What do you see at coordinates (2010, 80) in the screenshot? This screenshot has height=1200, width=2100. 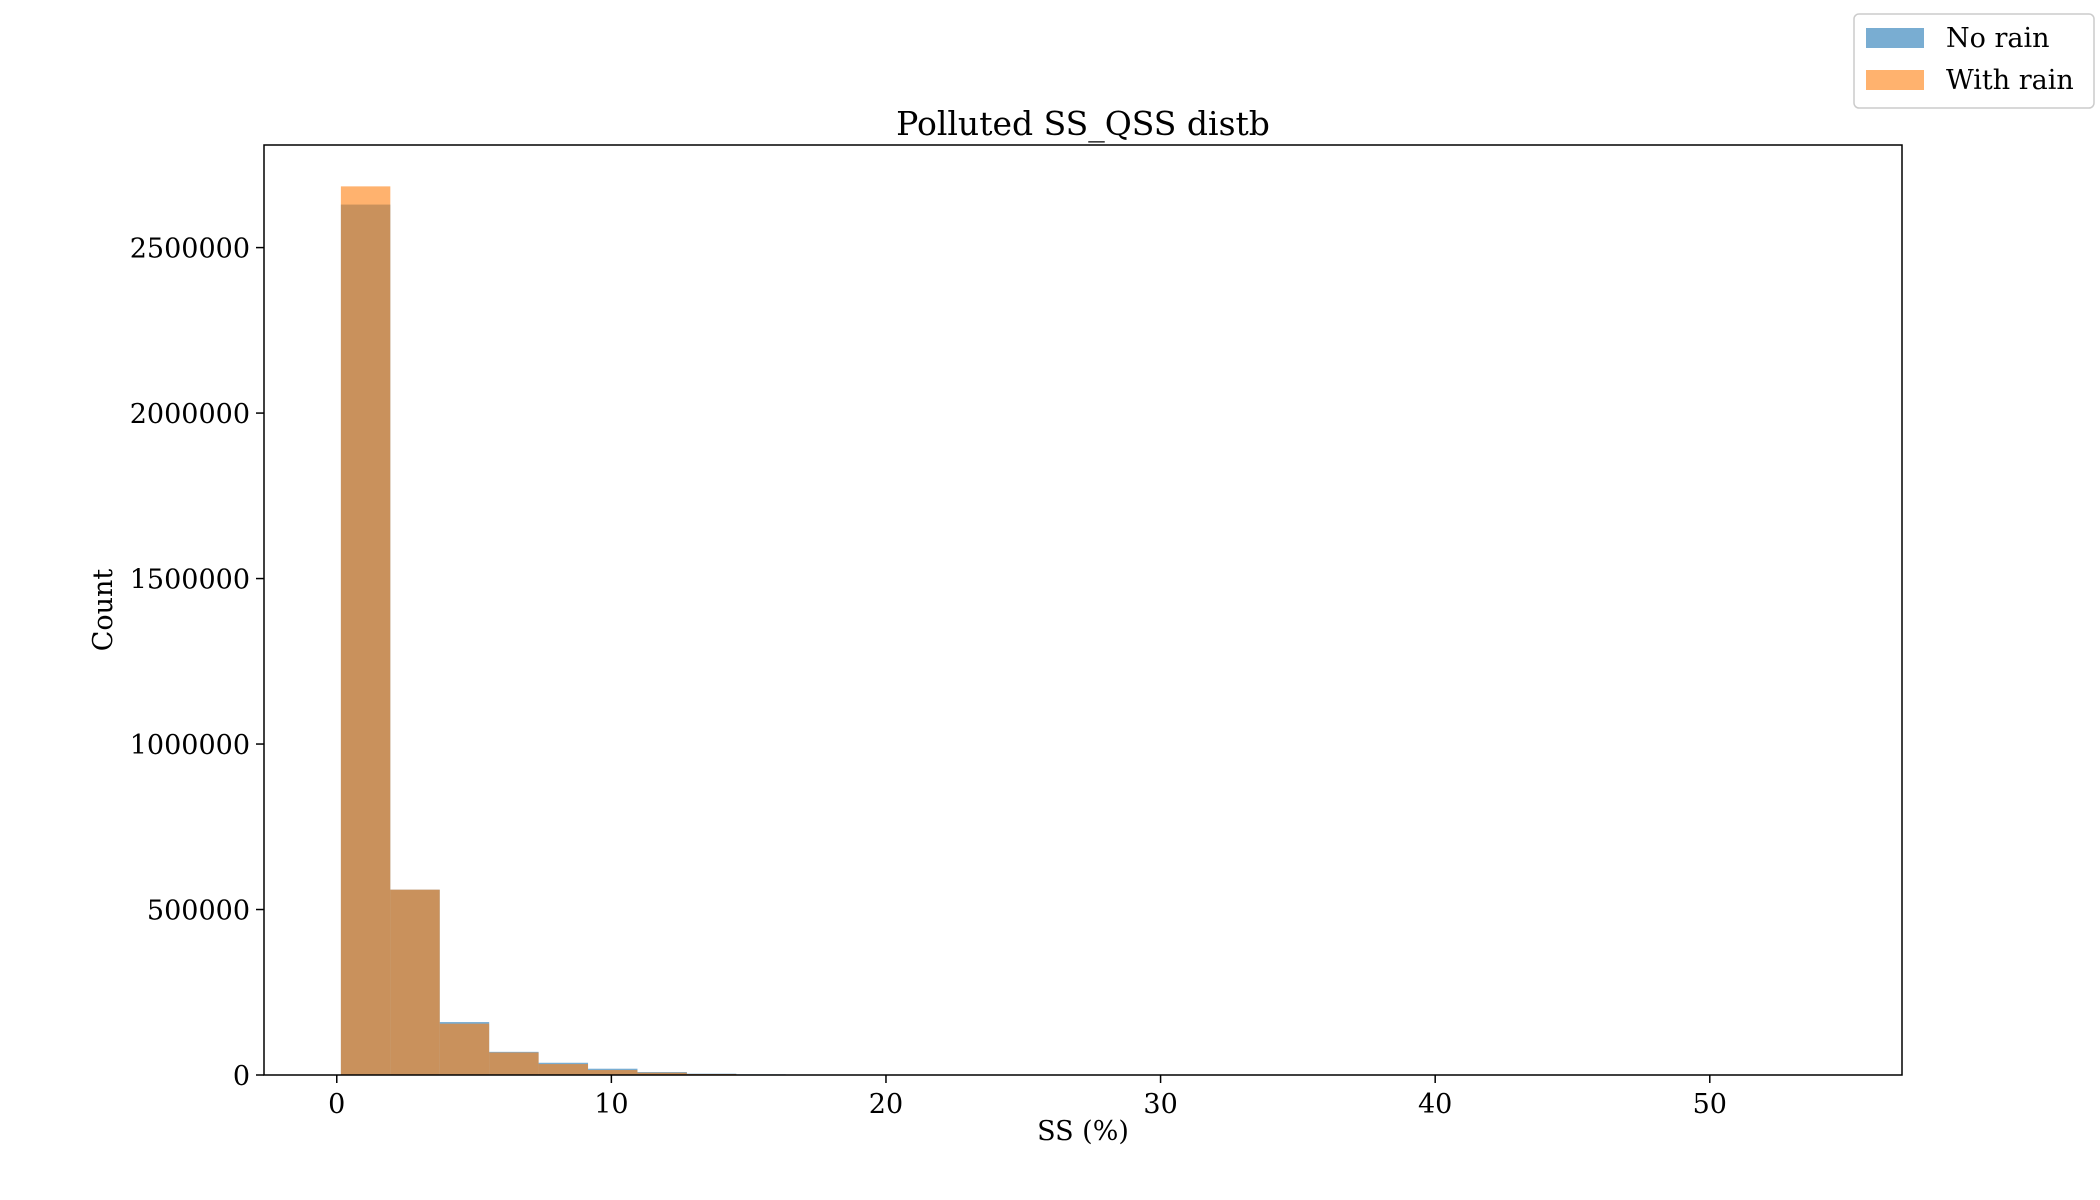 I see `legend-label-with-rain: With rain` at bounding box center [2010, 80].